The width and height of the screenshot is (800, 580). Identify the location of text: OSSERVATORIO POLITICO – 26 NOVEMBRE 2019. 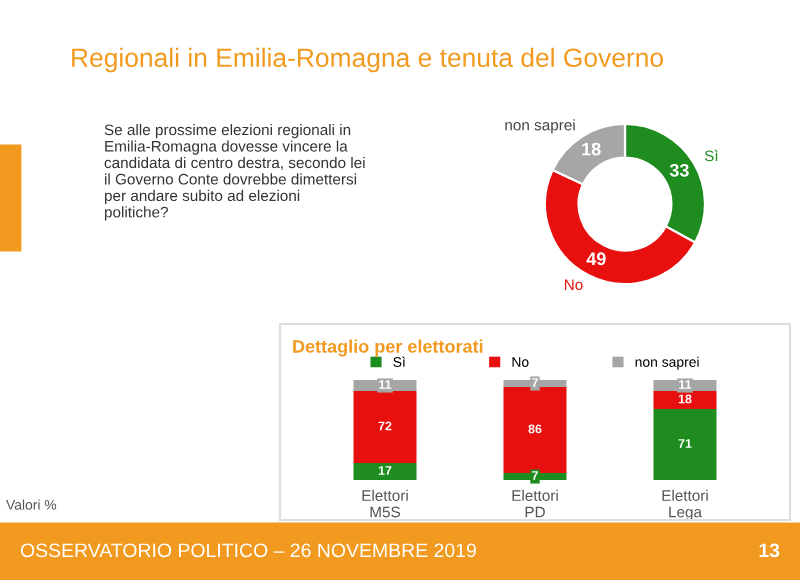
(248, 550).